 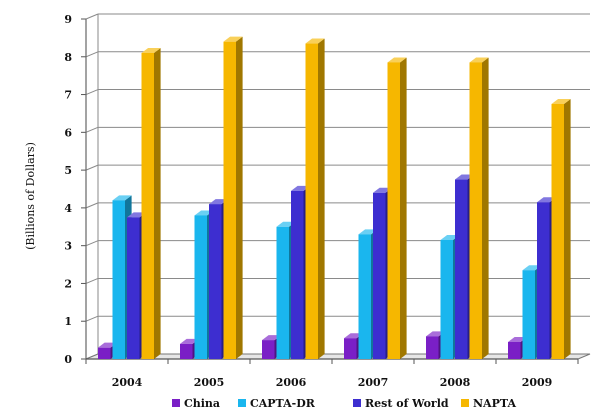 What do you see at coordinates (68, 189) in the screenshot?
I see `y-tick-labels: 0 1 2 3 4 5 6 7 8 9` at bounding box center [68, 189].